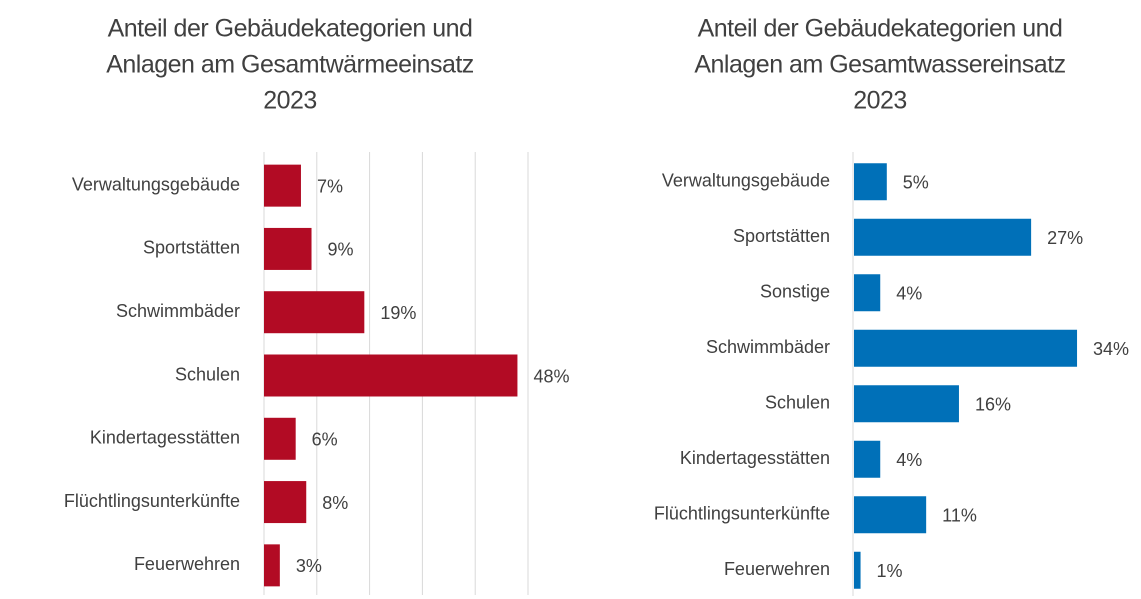 This screenshot has height=599, width=1141. What do you see at coordinates (879, 65) in the screenshot?
I see `chart-title: Anlagen am Gesamtwassereinsatz` at bounding box center [879, 65].